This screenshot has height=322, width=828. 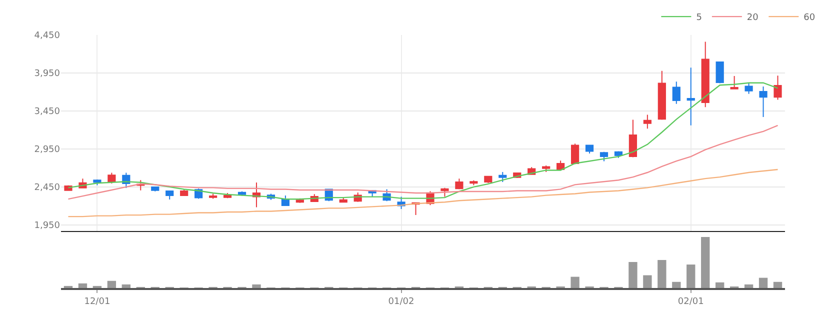 What do you see at coordinates (47, 36) in the screenshot?
I see `y-tick-label: 4,450` at bounding box center [47, 36].